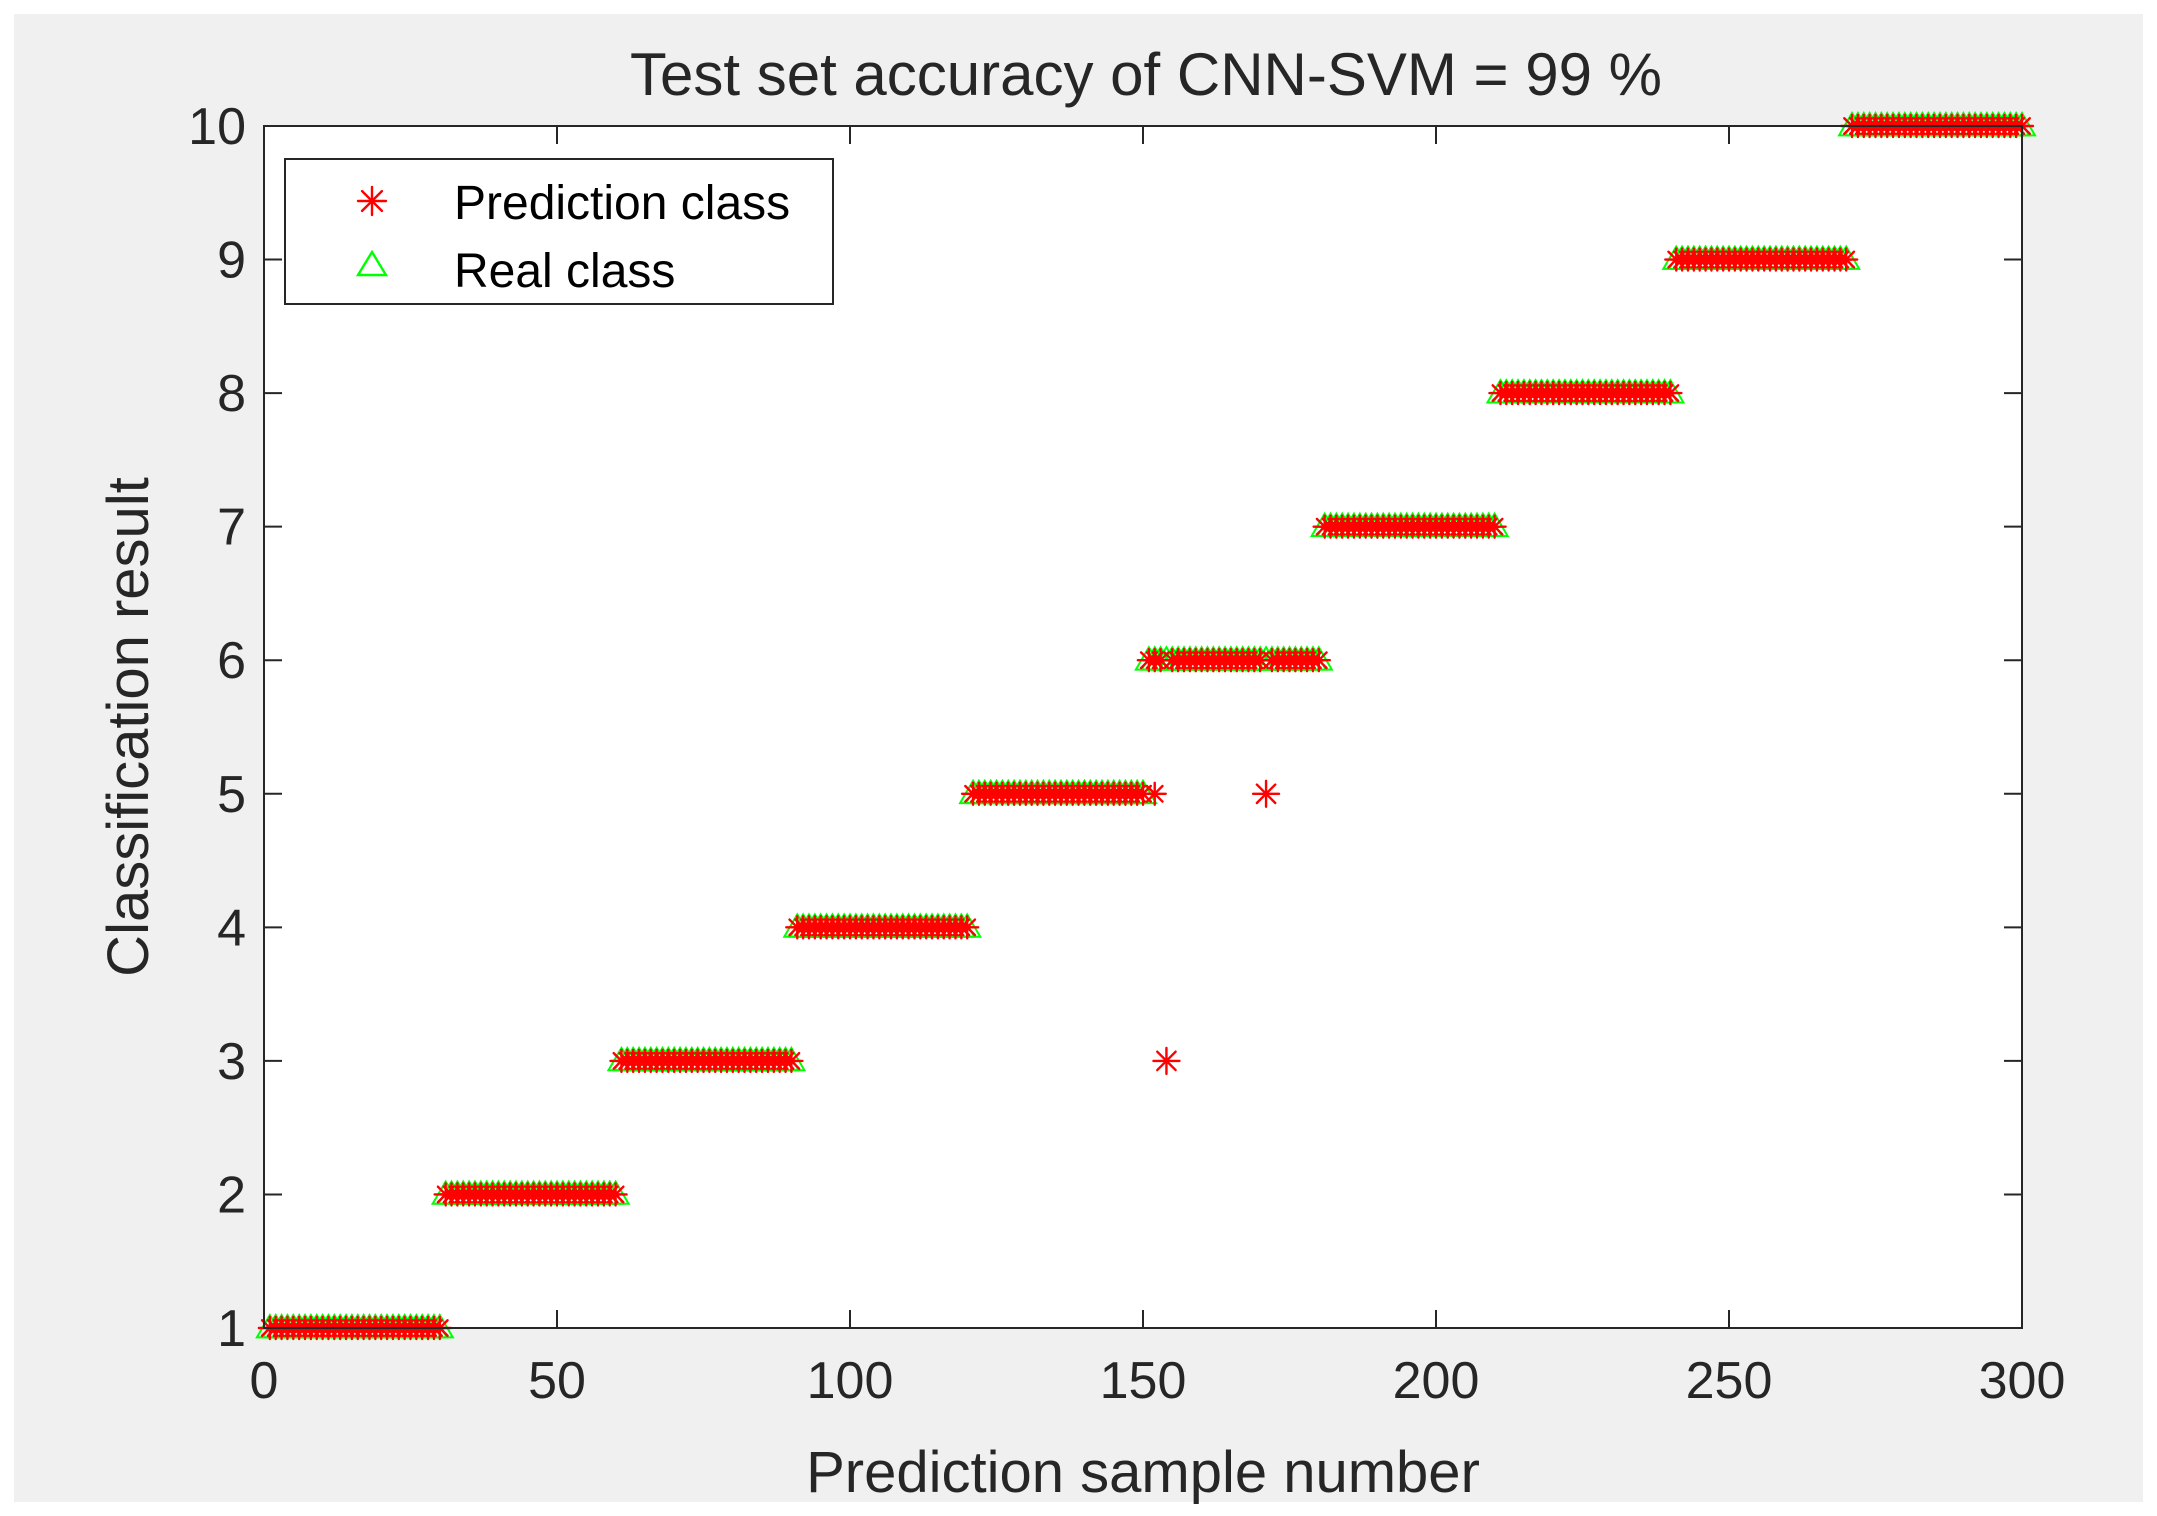  I want to click on x-tick-label: 100, so click(850, 1381).